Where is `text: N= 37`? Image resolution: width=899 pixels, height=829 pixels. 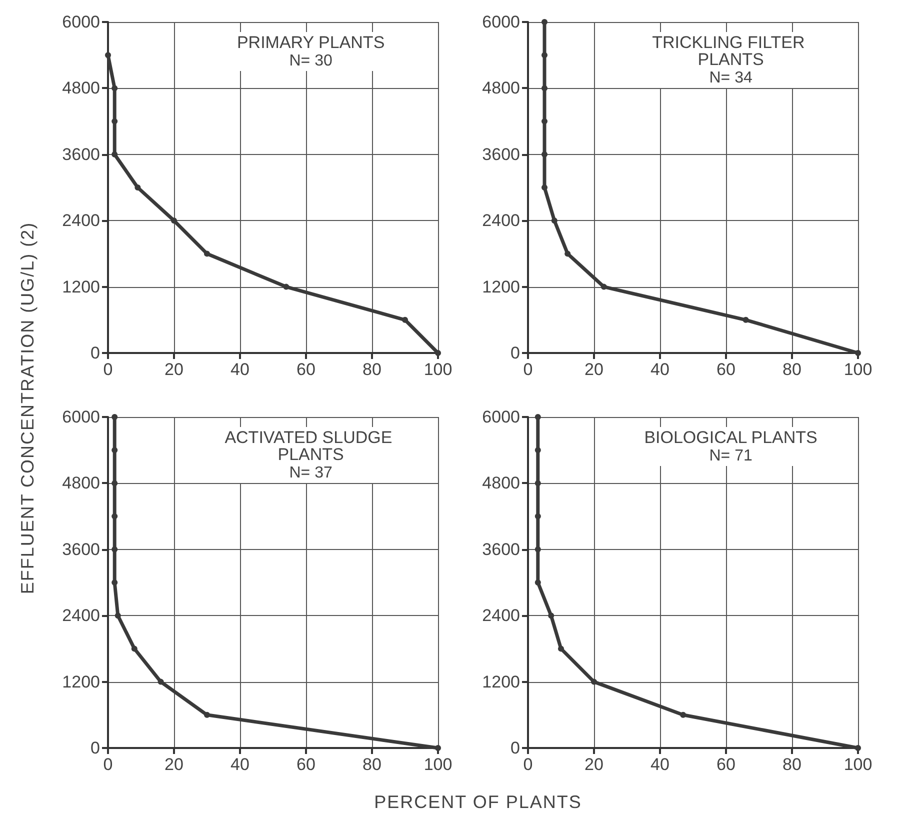
text: N= 37 is located at coordinates (310, 473).